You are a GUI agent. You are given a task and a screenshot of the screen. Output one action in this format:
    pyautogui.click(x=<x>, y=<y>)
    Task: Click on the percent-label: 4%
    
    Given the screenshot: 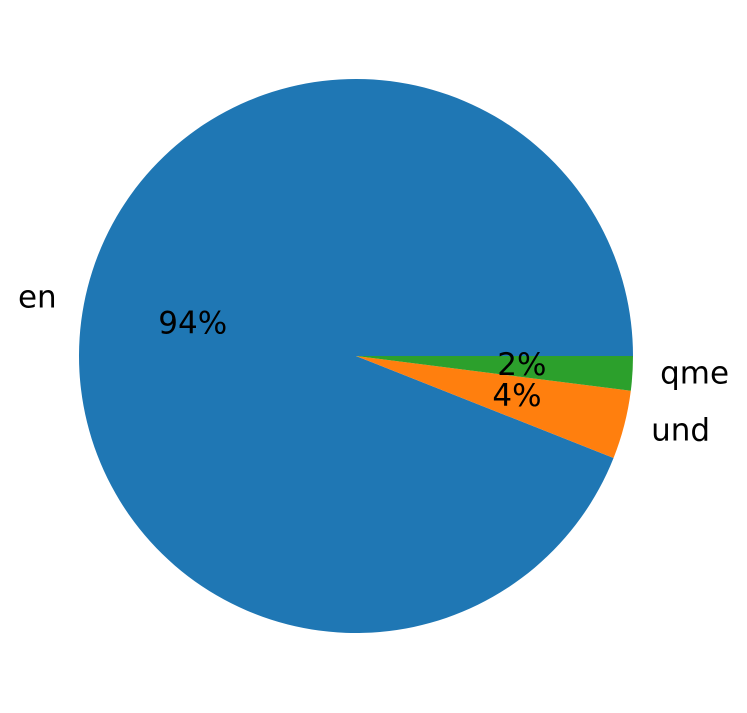 What is the action you would take?
    pyautogui.click(x=516, y=396)
    